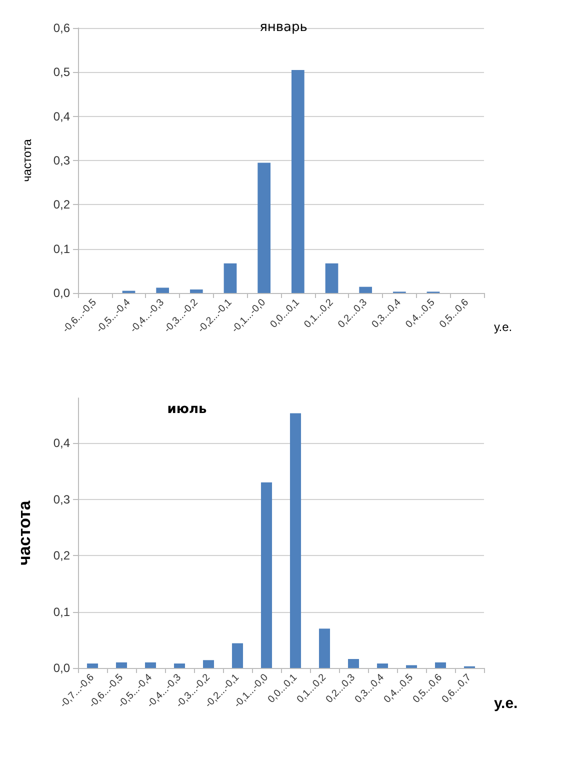 This screenshot has height=762, width=567. Describe the element at coordinates (284, 27) in the screenshot. I see `chart-title: январь` at that location.